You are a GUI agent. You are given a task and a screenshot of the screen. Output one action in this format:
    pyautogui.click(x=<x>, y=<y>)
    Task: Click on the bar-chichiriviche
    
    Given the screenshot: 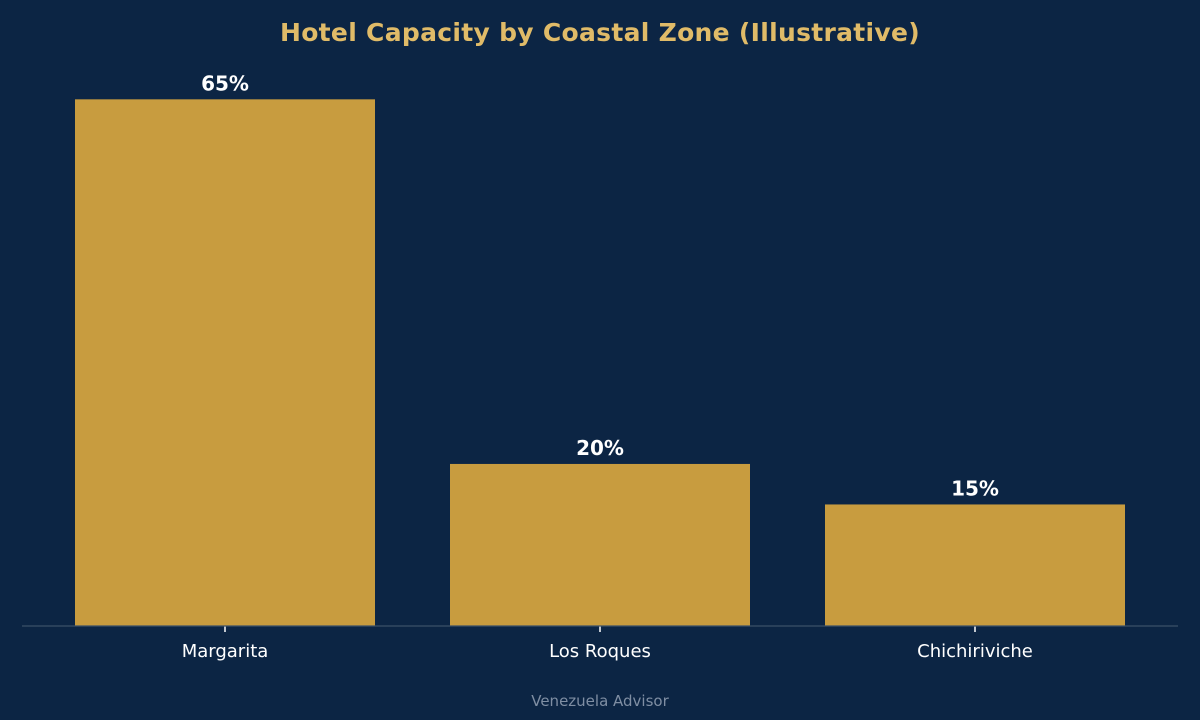 What is the action you would take?
    pyautogui.click(x=975, y=565)
    